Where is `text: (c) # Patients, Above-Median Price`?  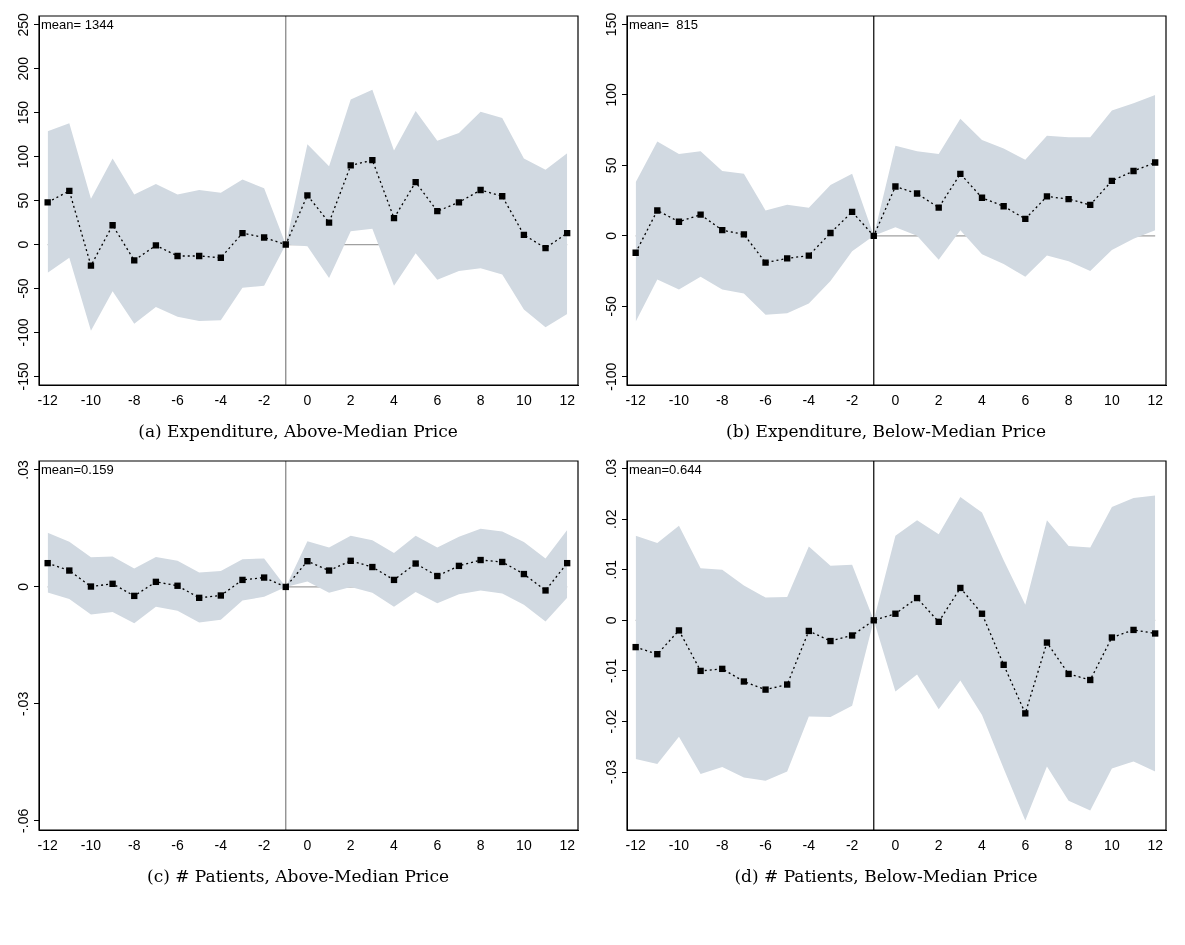 text: (c) # Patients, Above-Median Price is located at coordinates (298, 876).